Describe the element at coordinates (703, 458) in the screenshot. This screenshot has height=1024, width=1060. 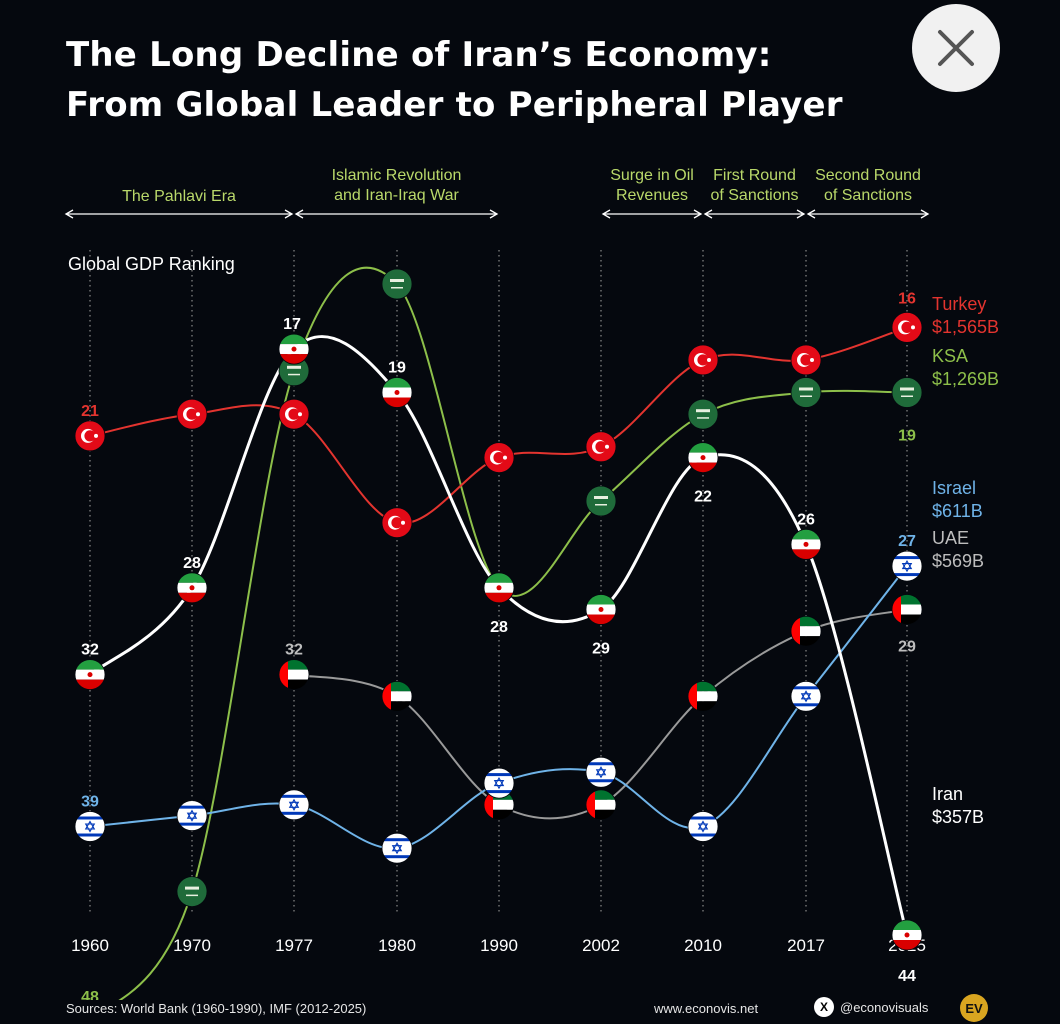
I see `iran-point-2010` at that location.